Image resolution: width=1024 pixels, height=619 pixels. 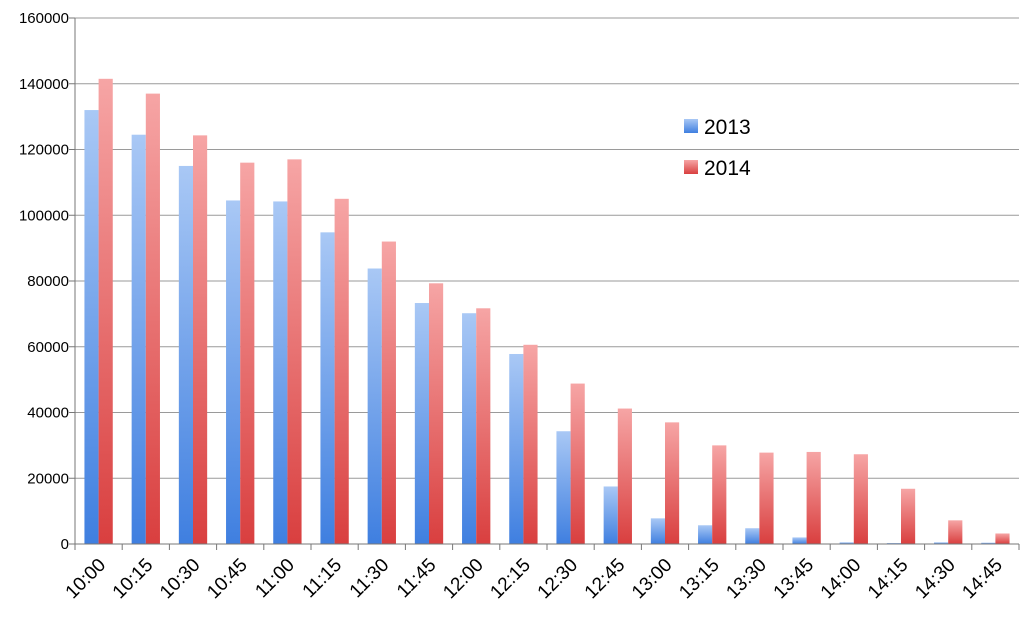 What do you see at coordinates (369, 578) in the screenshot?
I see `x-tick-label: 11:30` at bounding box center [369, 578].